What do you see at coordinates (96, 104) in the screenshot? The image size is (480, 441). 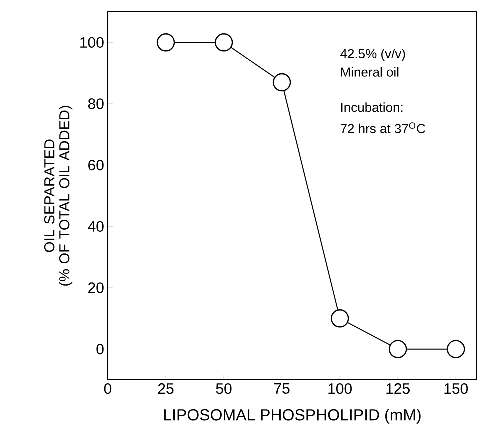 I see `y-tick-label: 80` at bounding box center [96, 104].